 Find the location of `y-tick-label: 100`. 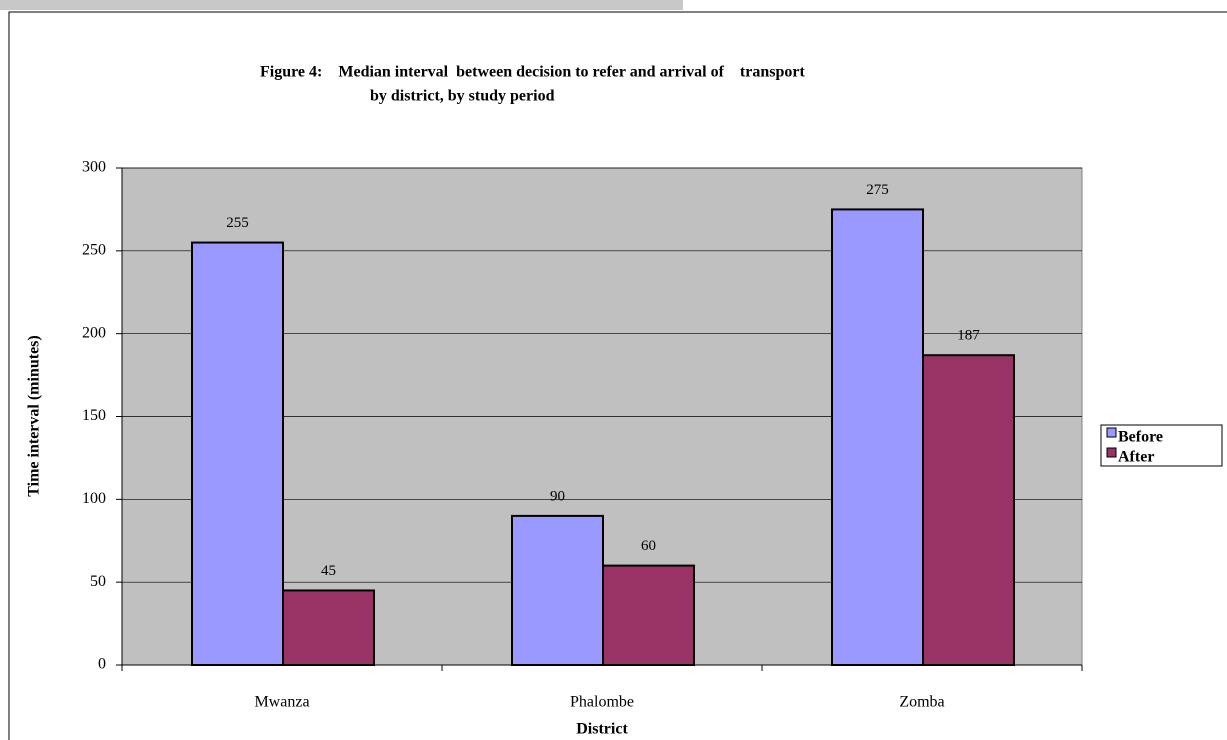

y-tick-label: 100 is located at coordinates (94, 498).